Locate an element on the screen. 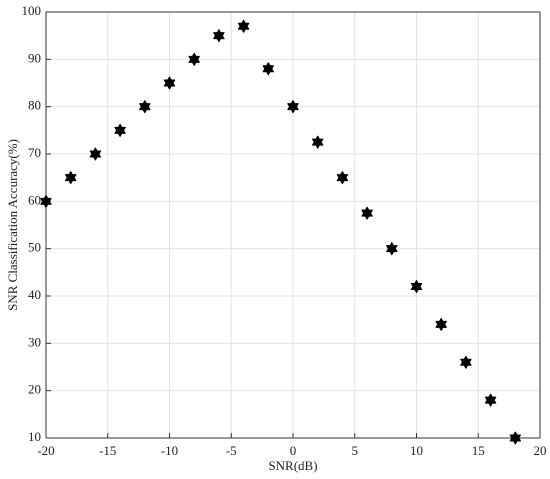 The width and height of the screenshot is (550, 479). x-tick-label: 10 is located at coordinates (416, 450).